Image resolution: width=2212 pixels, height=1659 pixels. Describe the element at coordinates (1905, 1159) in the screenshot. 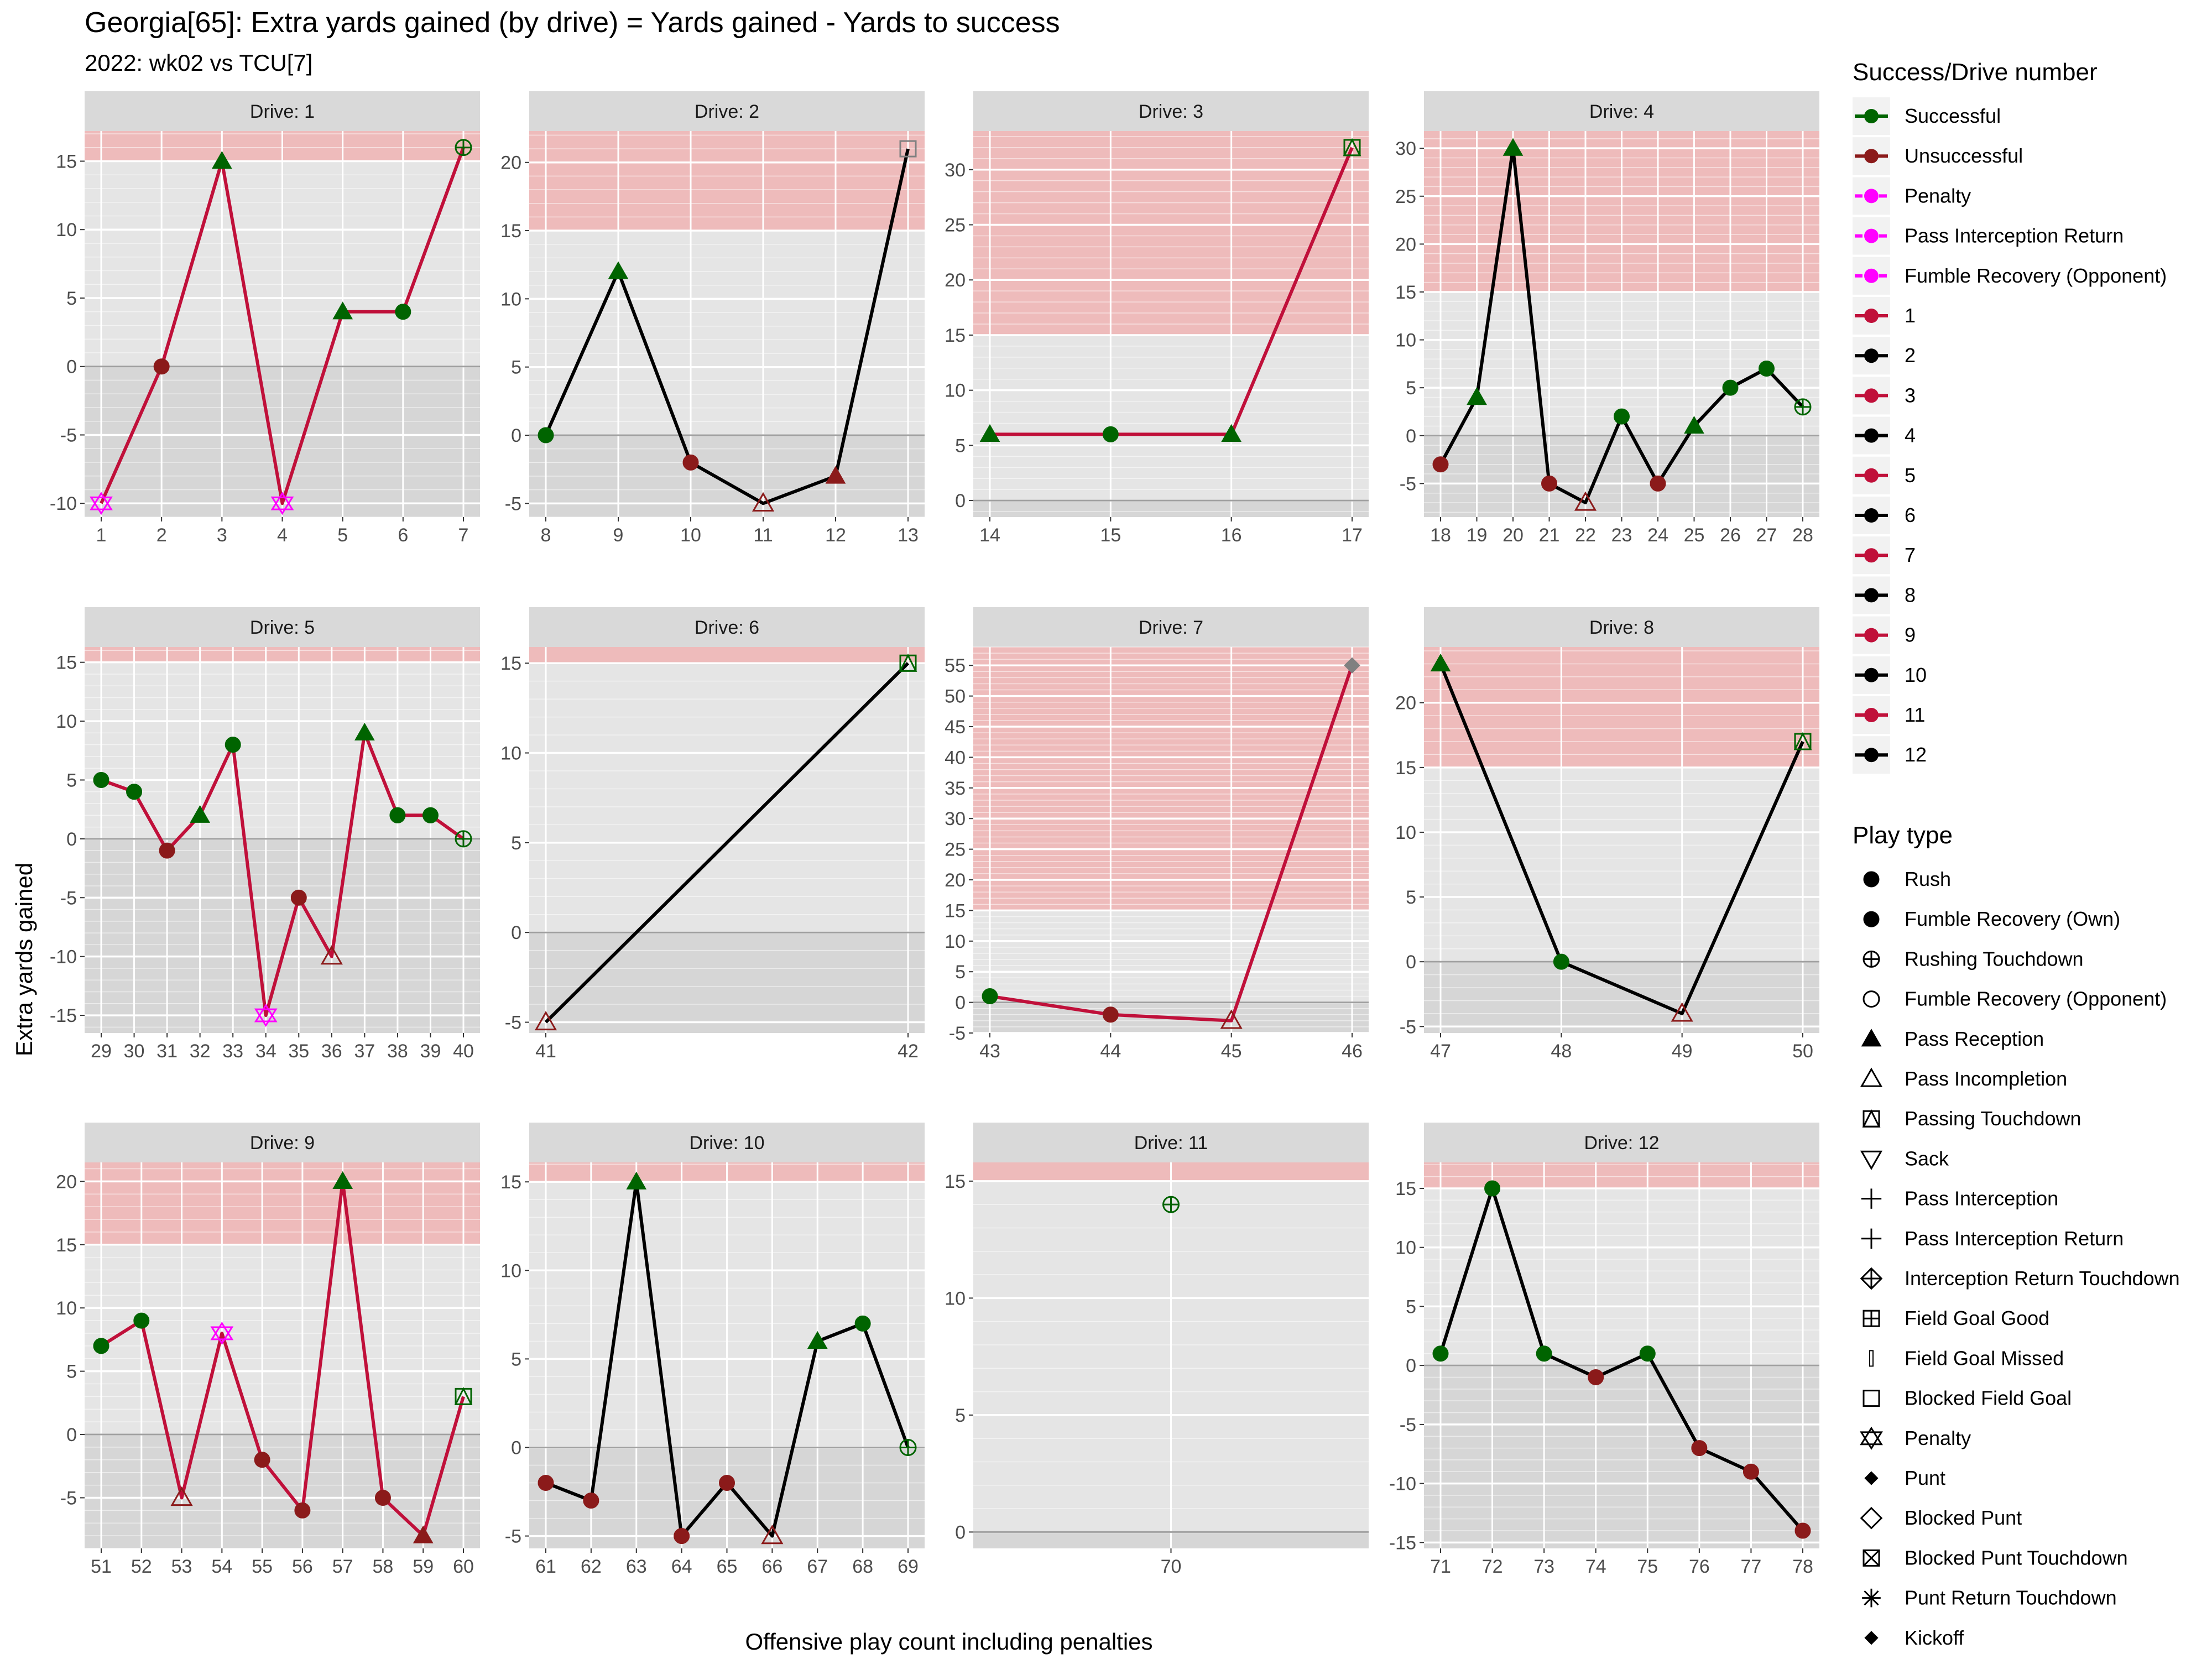

I see `legend-play-item: Sack` at that location.